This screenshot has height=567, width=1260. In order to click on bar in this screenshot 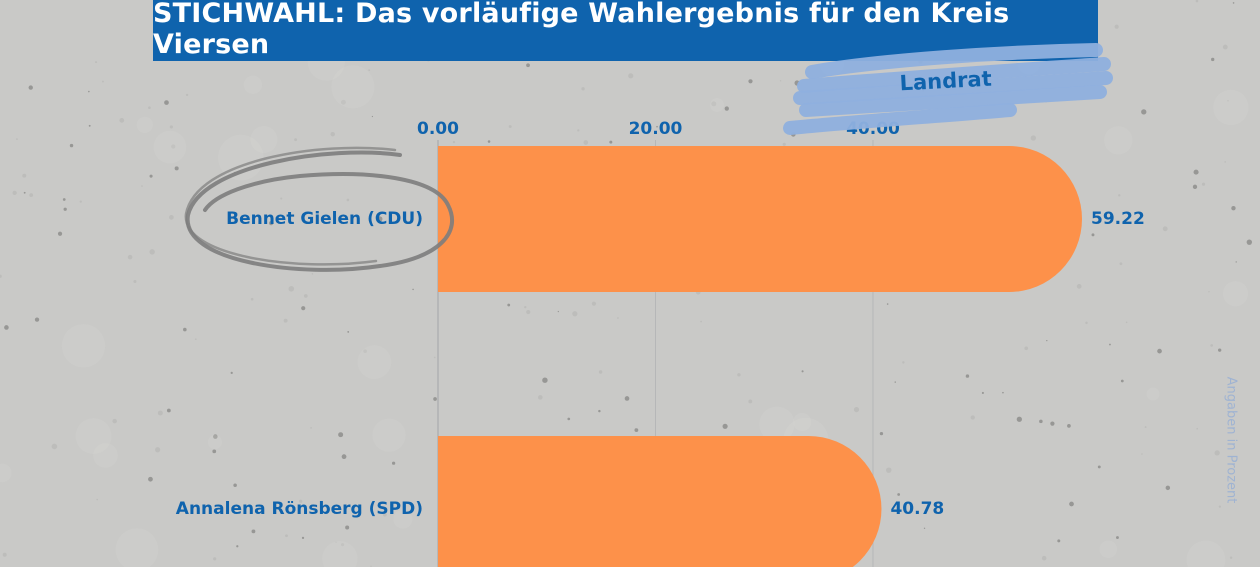, I will do `click(760, 219)`.